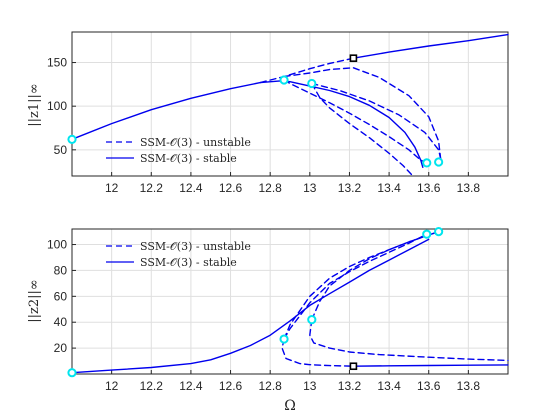 The image size is (560, 420). Describe the element at coordinates (429, 386) in the screenshot. I see `bottom-x-tick-label: 13.6` at that location.